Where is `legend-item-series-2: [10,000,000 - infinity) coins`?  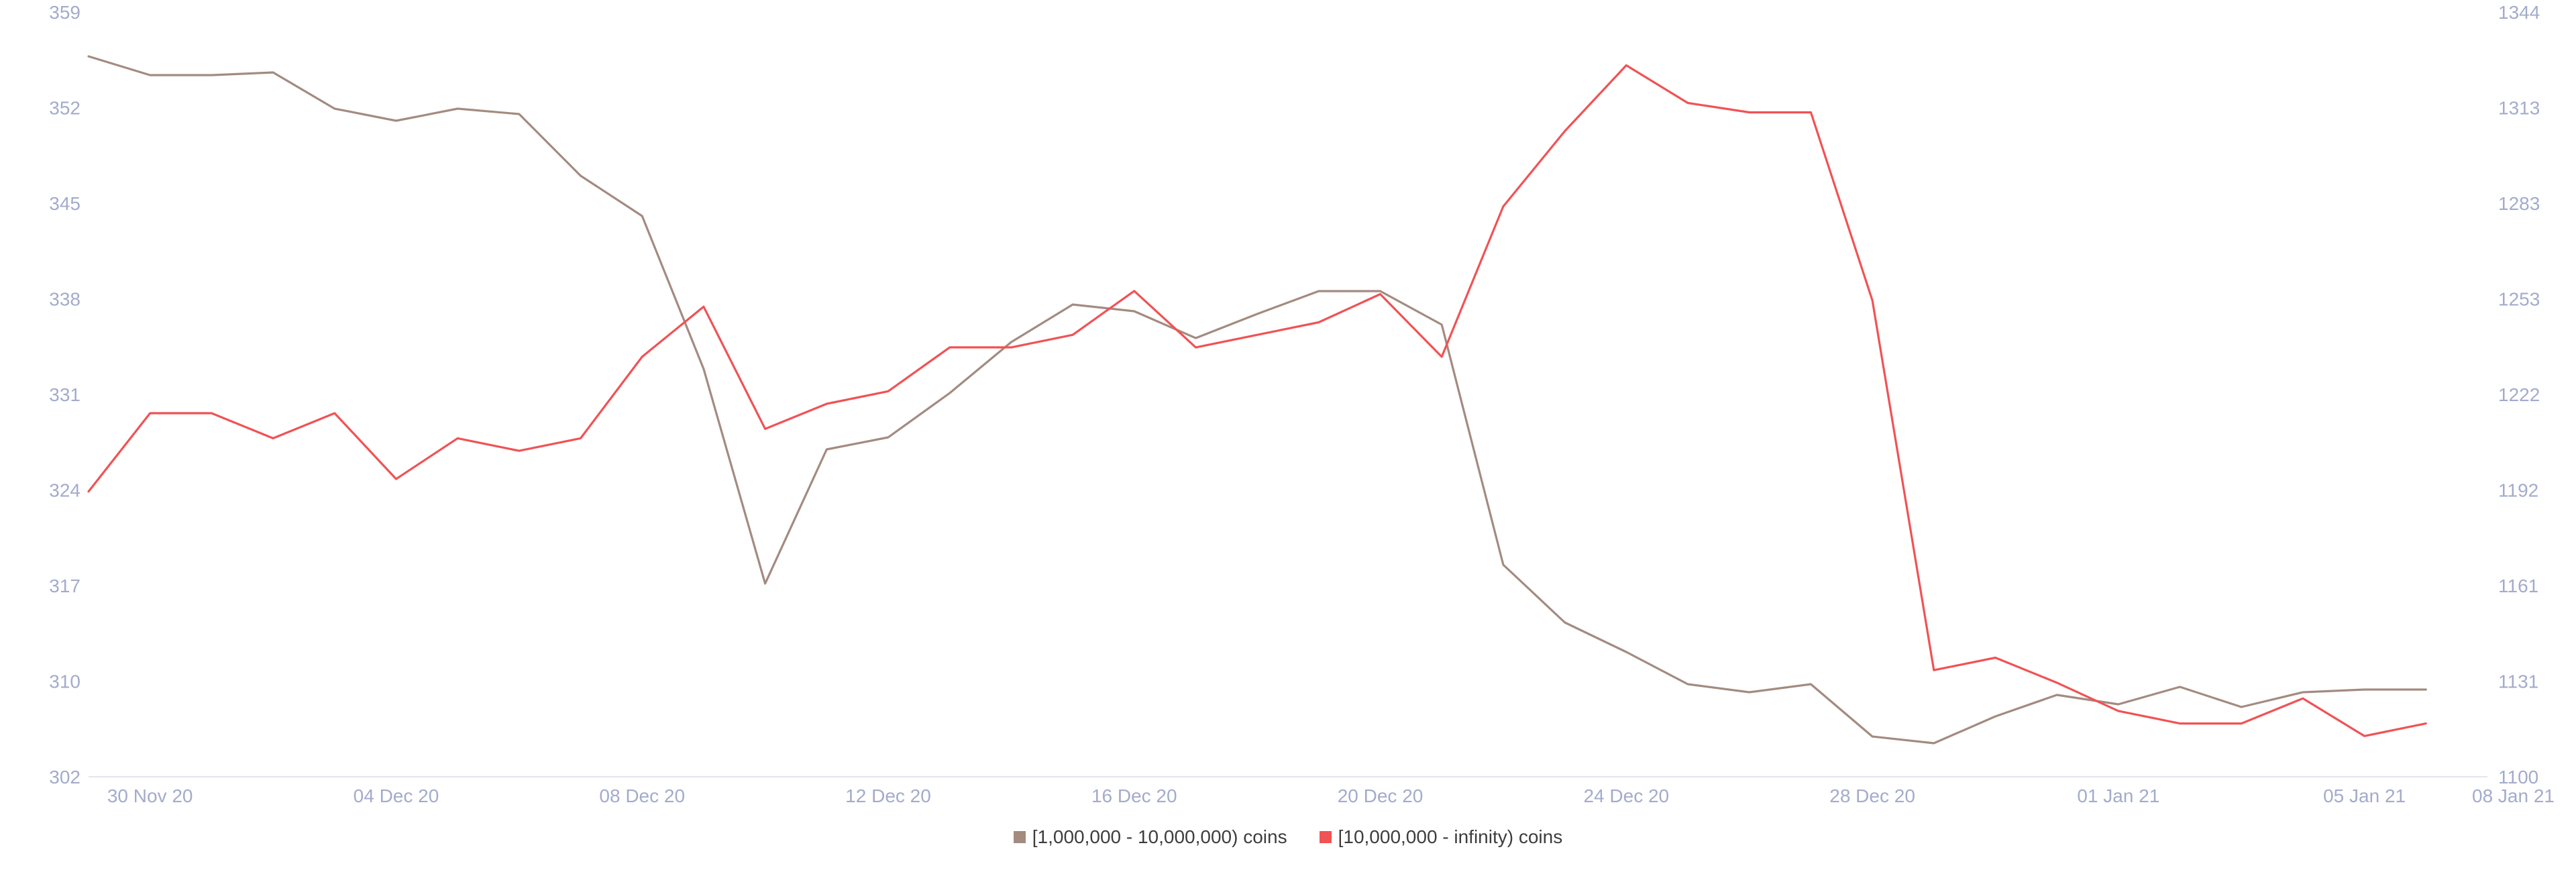 legend-item-series-2: [10,000,000 - infinity) coins is located at coordinates (1441, 837).